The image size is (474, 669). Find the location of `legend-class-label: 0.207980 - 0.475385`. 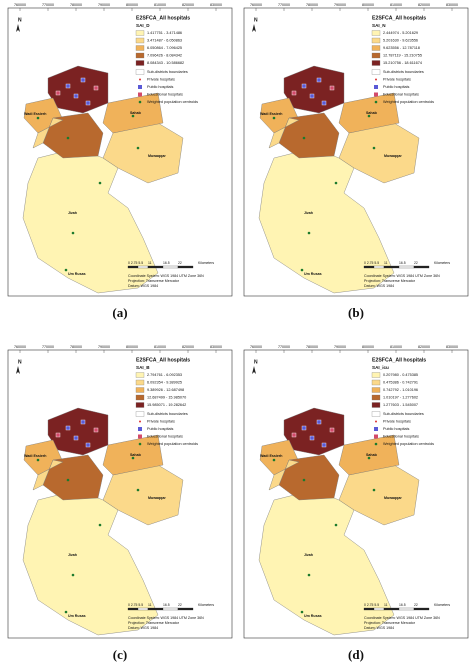

legend-class-label: 0.207980 - 0.475385 is located at coordinates (400, 375).